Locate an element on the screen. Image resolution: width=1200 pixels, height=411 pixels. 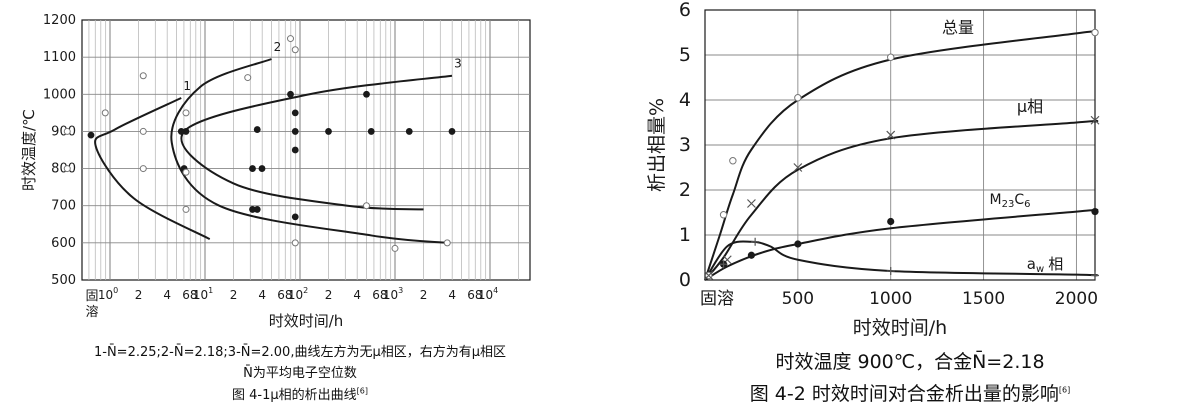
chart1-ytick-label: 700 is located at coordinates (63, 206).